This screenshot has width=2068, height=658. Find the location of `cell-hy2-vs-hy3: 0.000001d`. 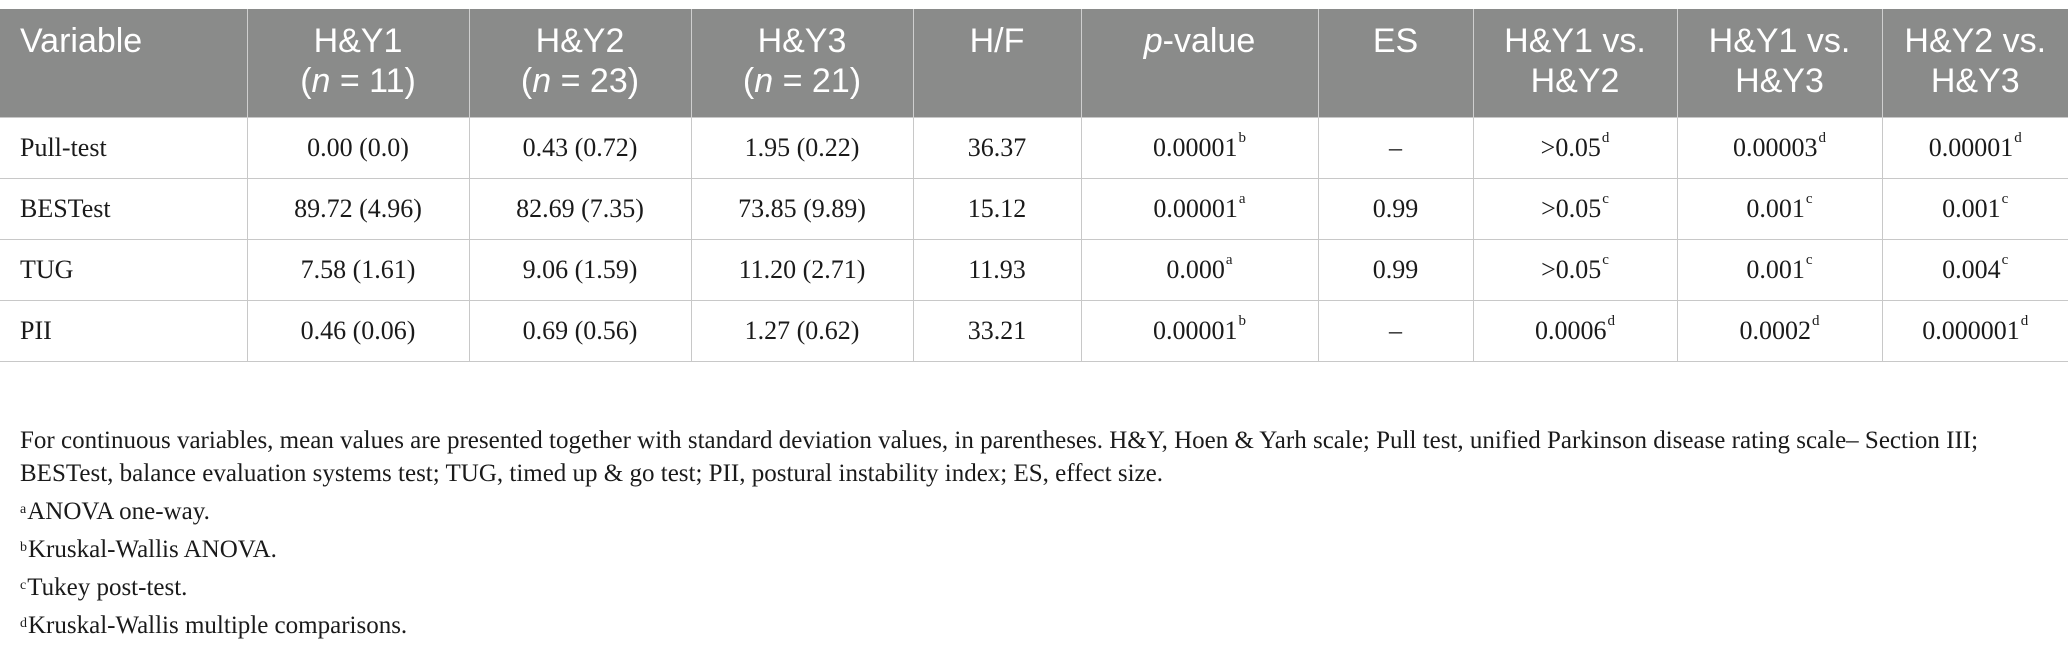

cell-hy2-vs-hy3: 0.000001d is located at coordinates (1974, 330).